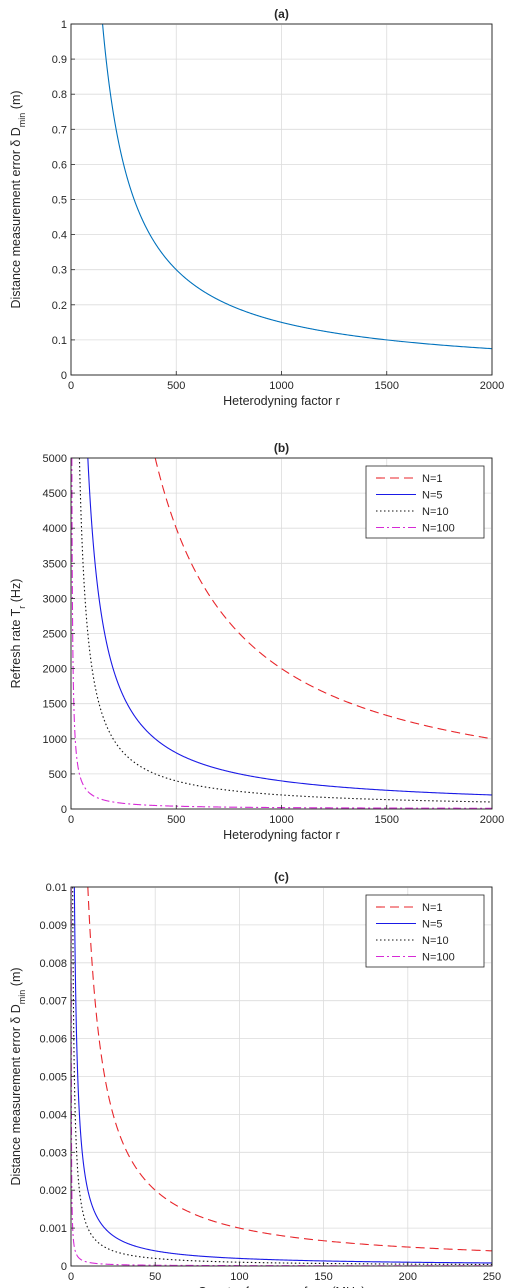 The height and width of the screenshot is (1288, 506). I want to click on y-tick-label: 0.004, so click(53, 1115).